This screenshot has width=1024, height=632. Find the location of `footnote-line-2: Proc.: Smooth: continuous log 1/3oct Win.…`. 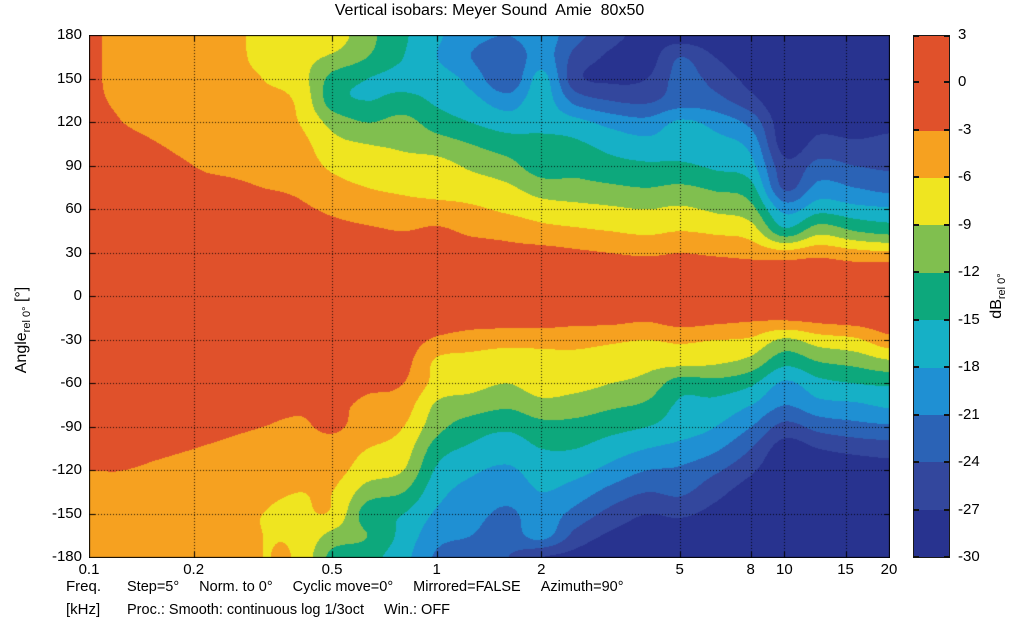

footnote-line-2: Proc.: Smooth: continuous log 1/3oct Win.… is located at coordinates (288, 610).